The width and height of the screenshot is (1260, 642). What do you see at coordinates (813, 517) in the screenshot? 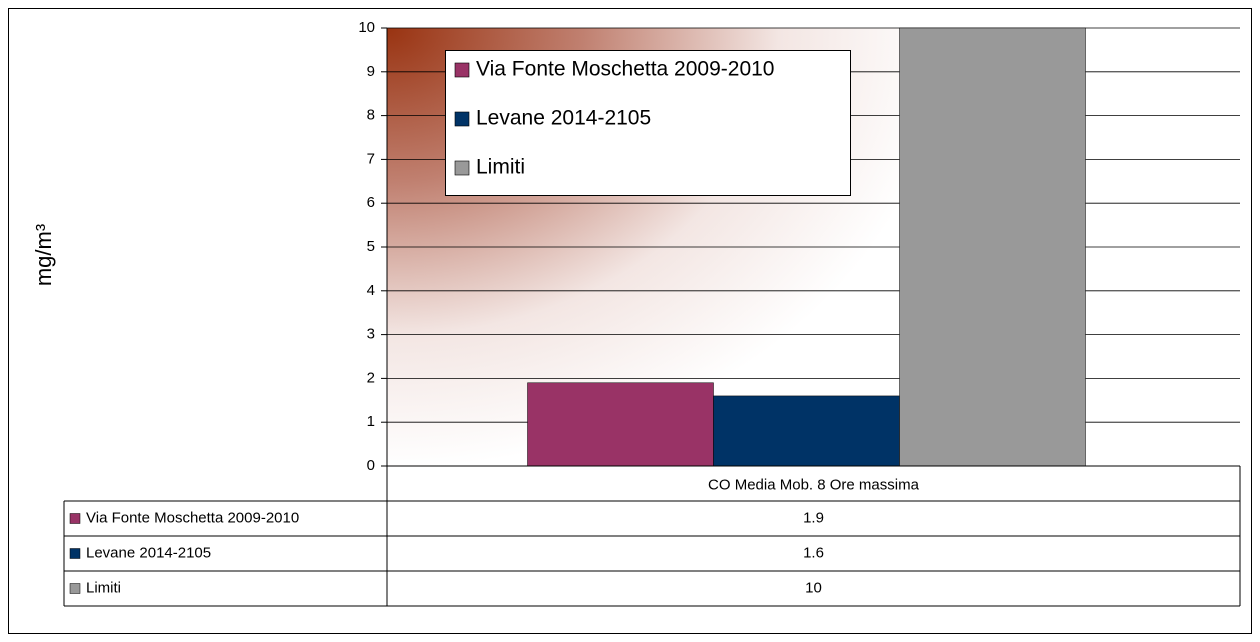
I see `table-value: 1.9` at bounding box center [813, 517].